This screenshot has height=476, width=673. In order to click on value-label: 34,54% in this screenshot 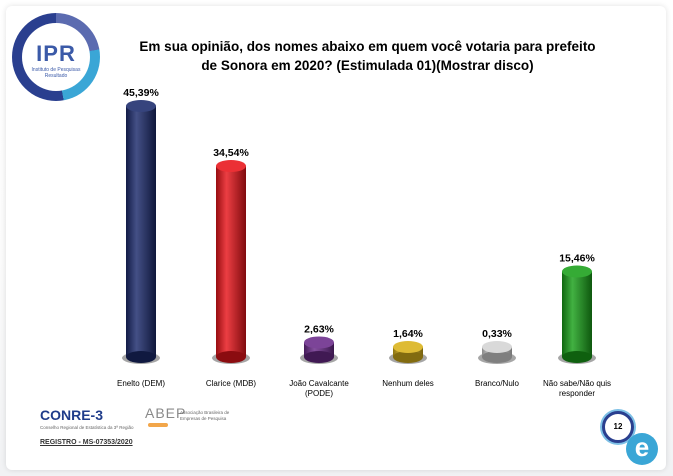, I will do `click(231, 153)`.